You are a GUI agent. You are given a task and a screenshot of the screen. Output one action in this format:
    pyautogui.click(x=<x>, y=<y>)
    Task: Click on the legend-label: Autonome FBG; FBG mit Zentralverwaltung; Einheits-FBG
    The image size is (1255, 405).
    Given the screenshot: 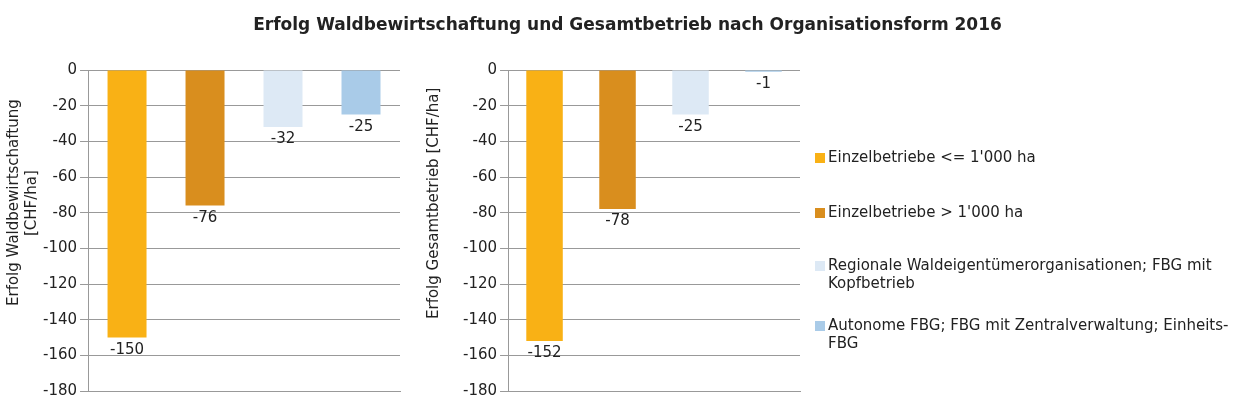 What is the action you would take?
    pyautogui.click(x=1029, y=334)
    